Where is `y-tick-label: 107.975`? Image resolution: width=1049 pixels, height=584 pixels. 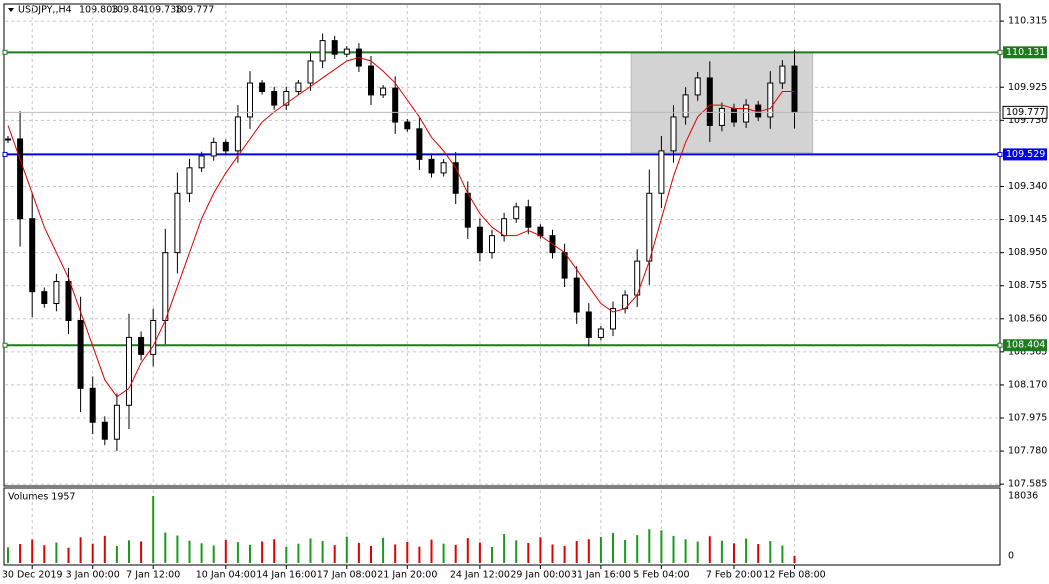
y-tick-label: 107.975 is located at coordinates (1027, 418).